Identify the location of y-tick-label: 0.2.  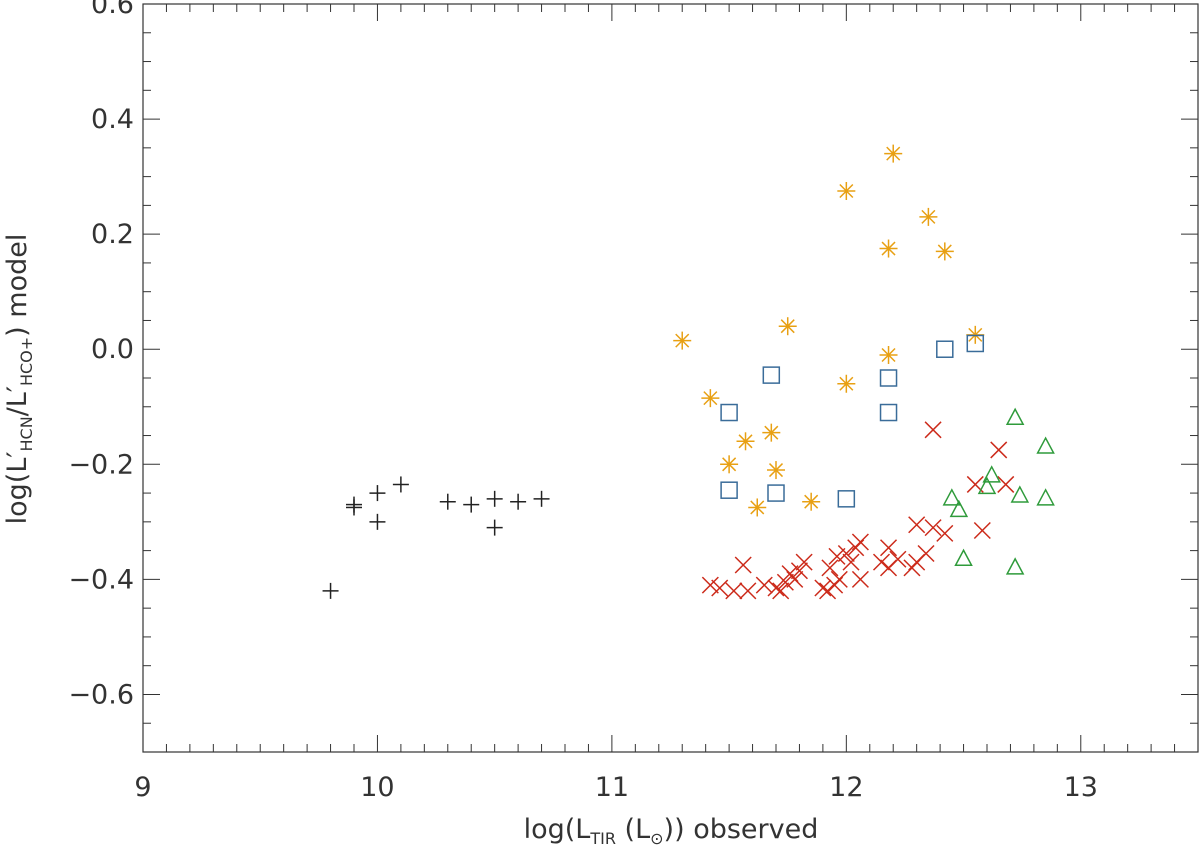
(112, 234).